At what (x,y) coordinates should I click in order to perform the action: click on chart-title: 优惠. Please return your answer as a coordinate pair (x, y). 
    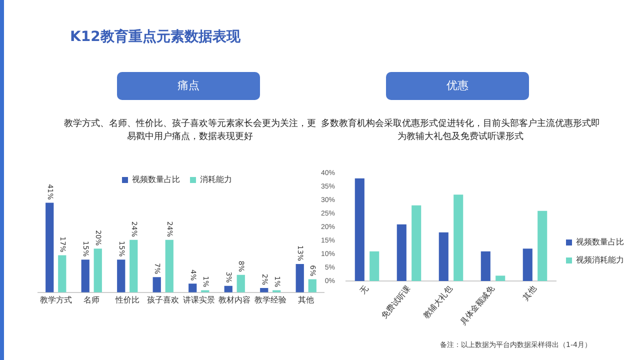
    Looking at the image, I should click on (457, 86).